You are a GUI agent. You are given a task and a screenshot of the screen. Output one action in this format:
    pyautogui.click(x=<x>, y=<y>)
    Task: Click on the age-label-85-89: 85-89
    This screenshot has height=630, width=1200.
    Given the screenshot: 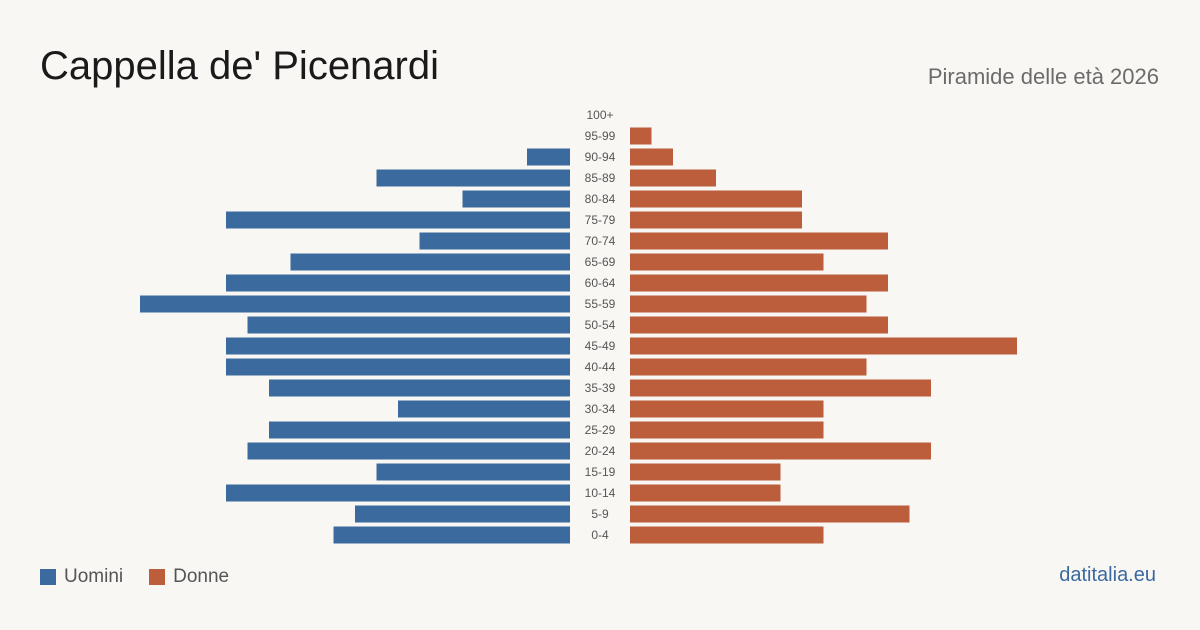 What is the action you would take?
    pyautogui.click(x=600, y=178)
    